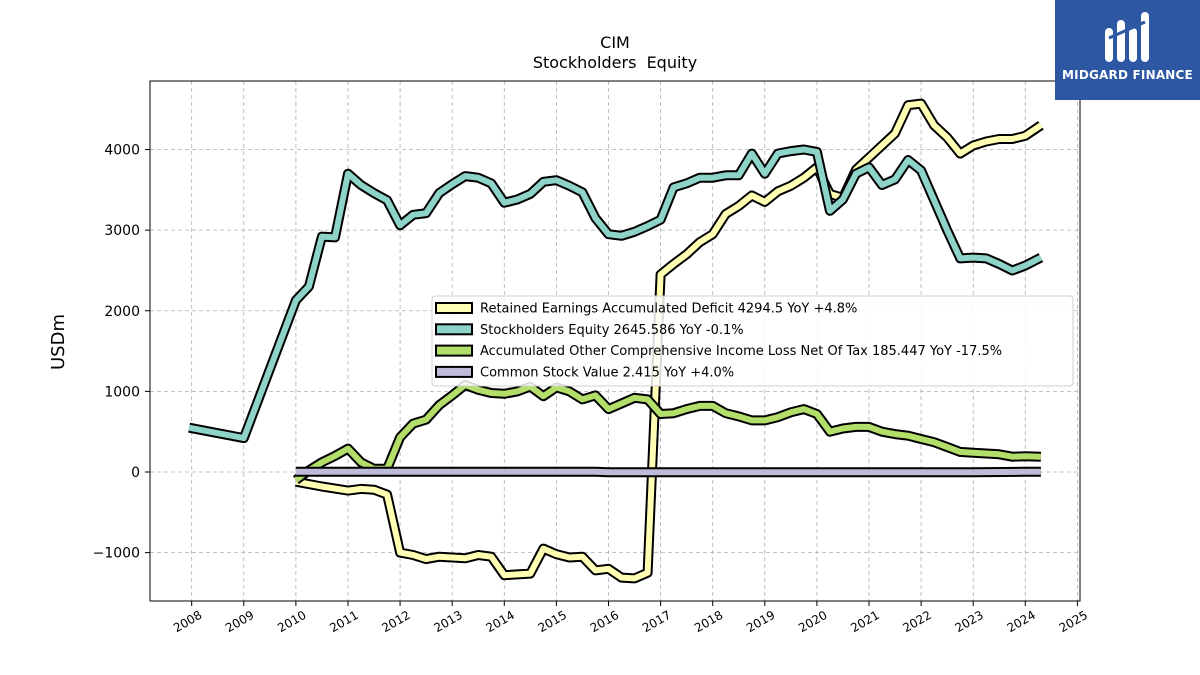  Describe the element at coordinates (812, 621) in the screenshot. I see `x-tick-label: 2020` at that location.